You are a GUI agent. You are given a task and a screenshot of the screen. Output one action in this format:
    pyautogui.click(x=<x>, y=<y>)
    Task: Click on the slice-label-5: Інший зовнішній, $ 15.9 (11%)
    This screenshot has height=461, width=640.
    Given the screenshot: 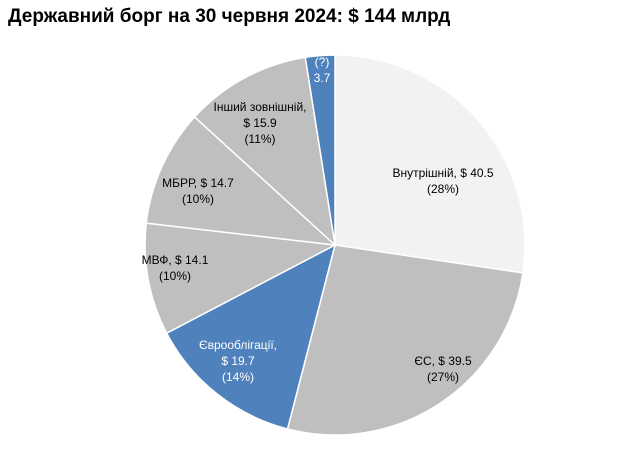 What is the action you would take?
    pyautogui.click(x=260, y=123)
    